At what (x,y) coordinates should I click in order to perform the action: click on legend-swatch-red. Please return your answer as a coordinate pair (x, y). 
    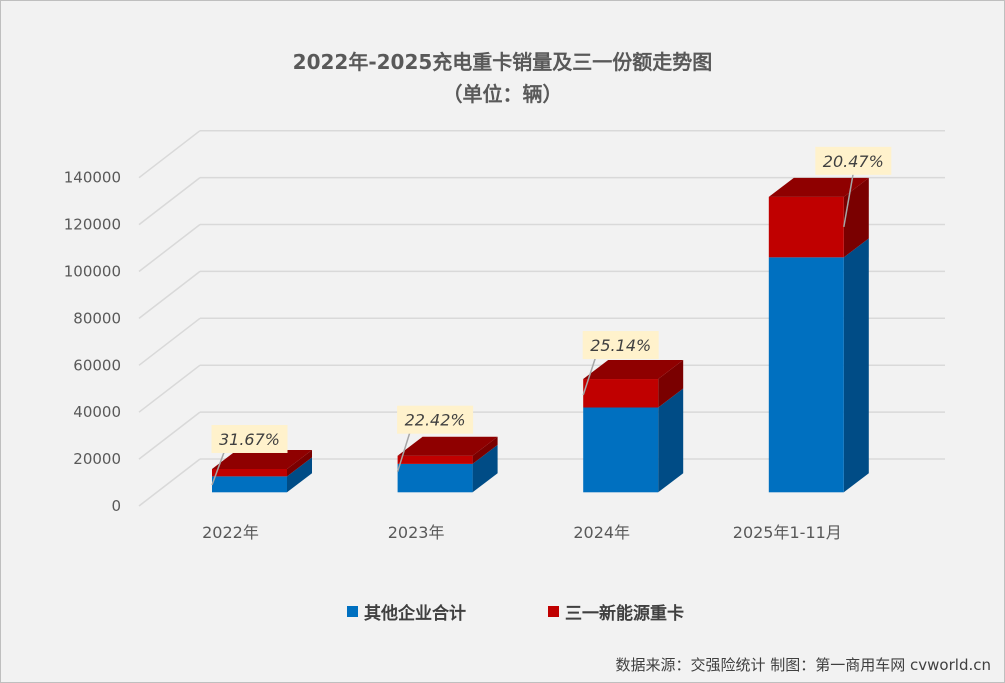
    Looking at the image, I should click on (553, 611).